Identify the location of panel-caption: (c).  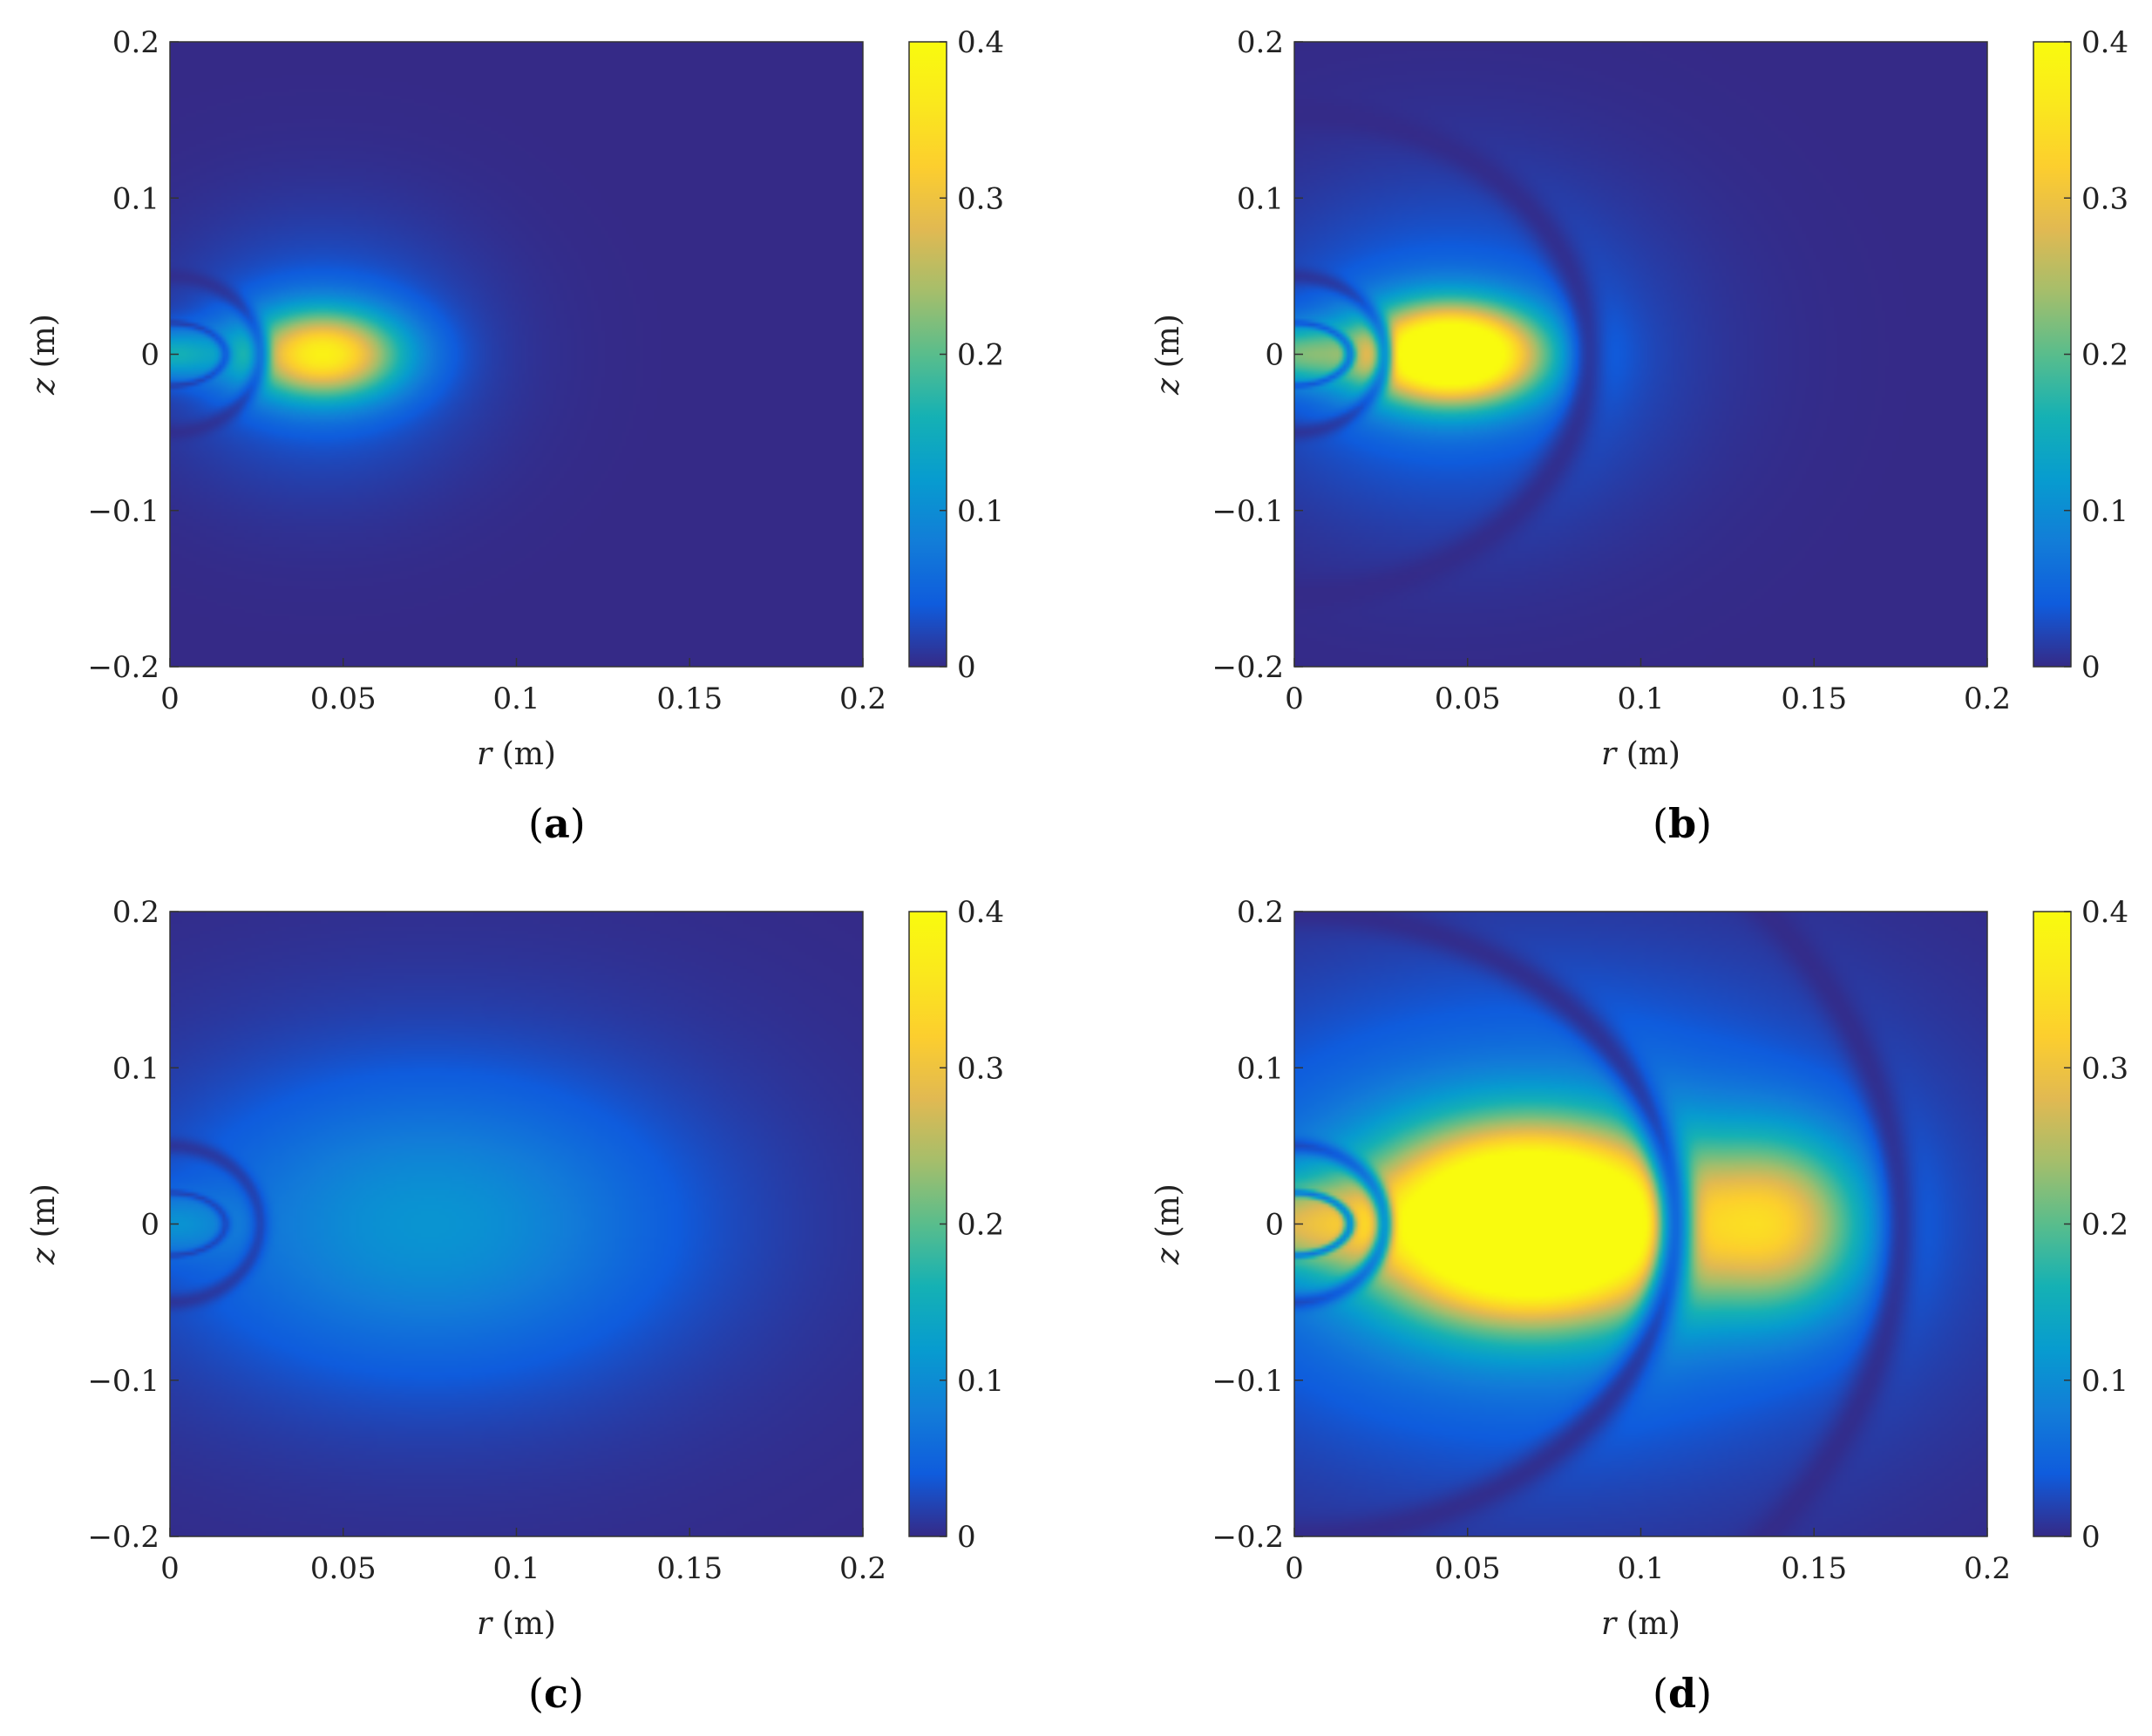
(556, 1693).